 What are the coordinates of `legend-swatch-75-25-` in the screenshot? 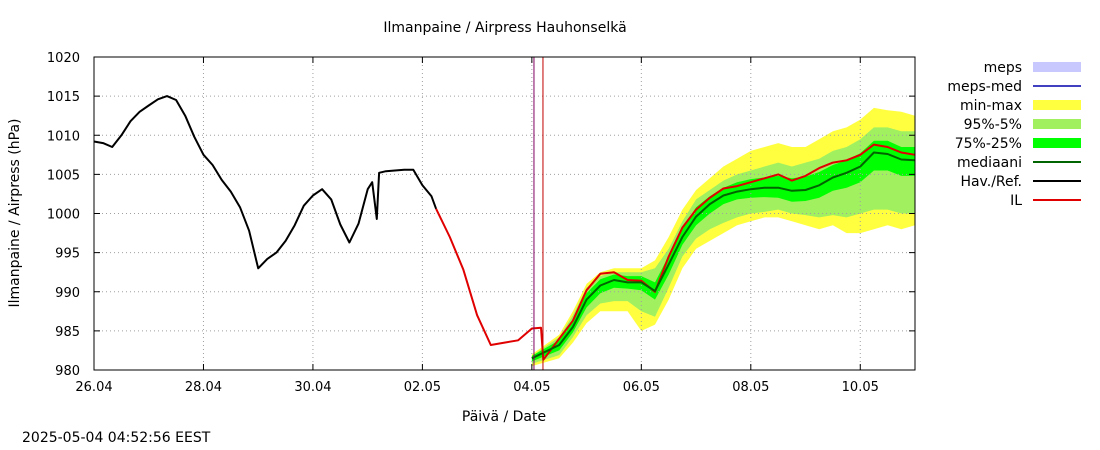 It's located at (1057, 143).